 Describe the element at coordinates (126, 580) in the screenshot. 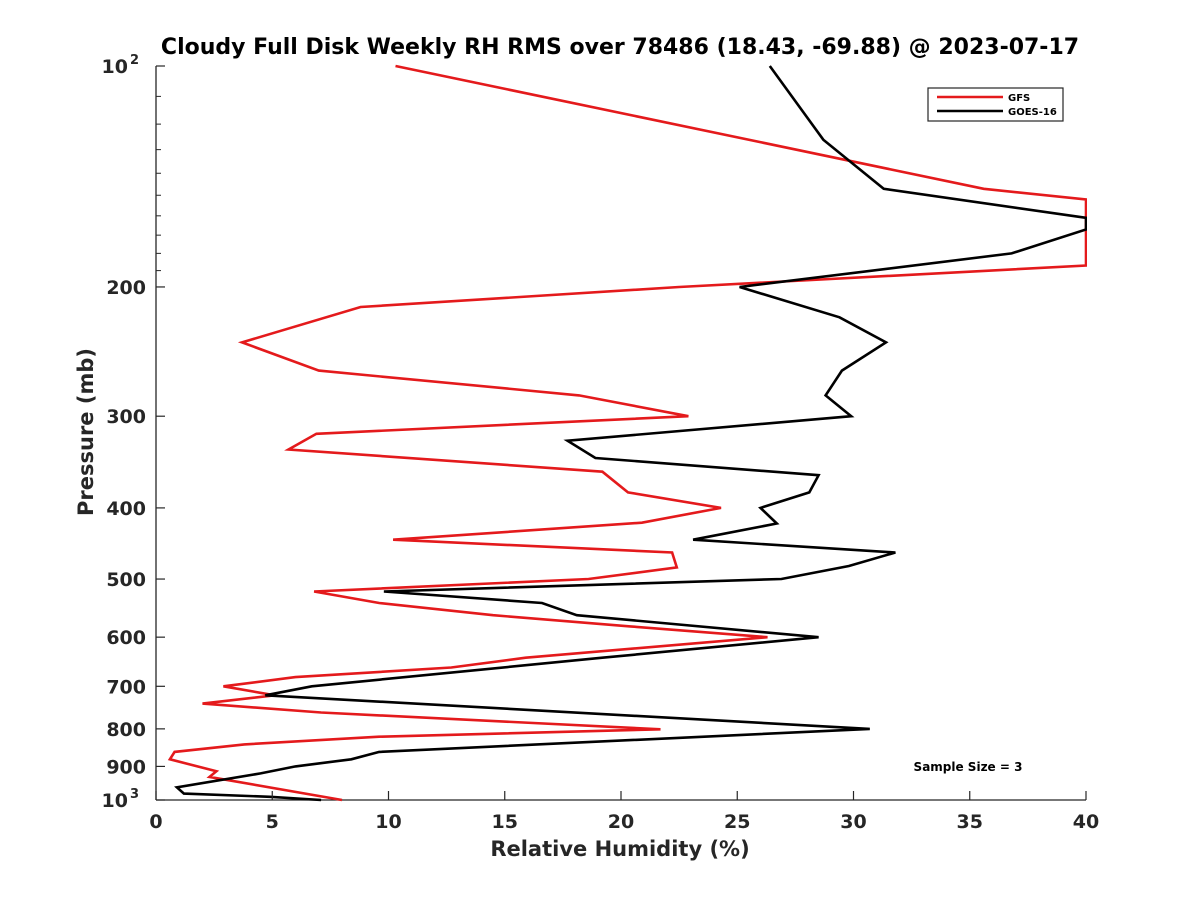

I see `y-tick-label: 500` at that location.